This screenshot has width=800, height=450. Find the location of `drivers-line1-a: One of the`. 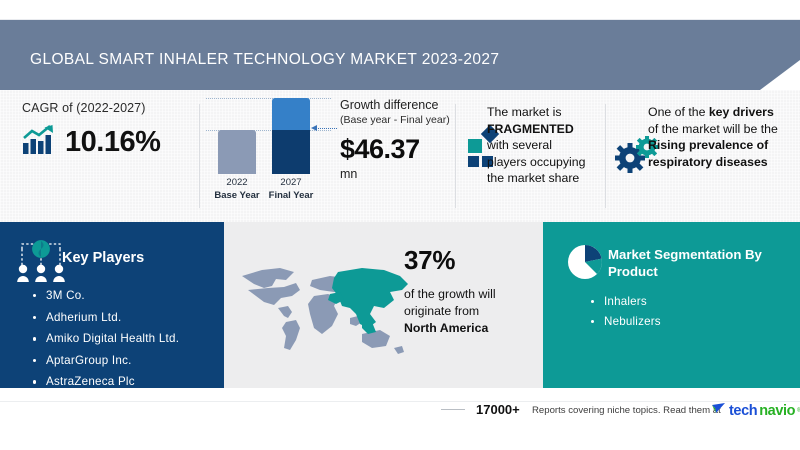

drivers-line1-a: One of the is located at coordinates (678, 112).